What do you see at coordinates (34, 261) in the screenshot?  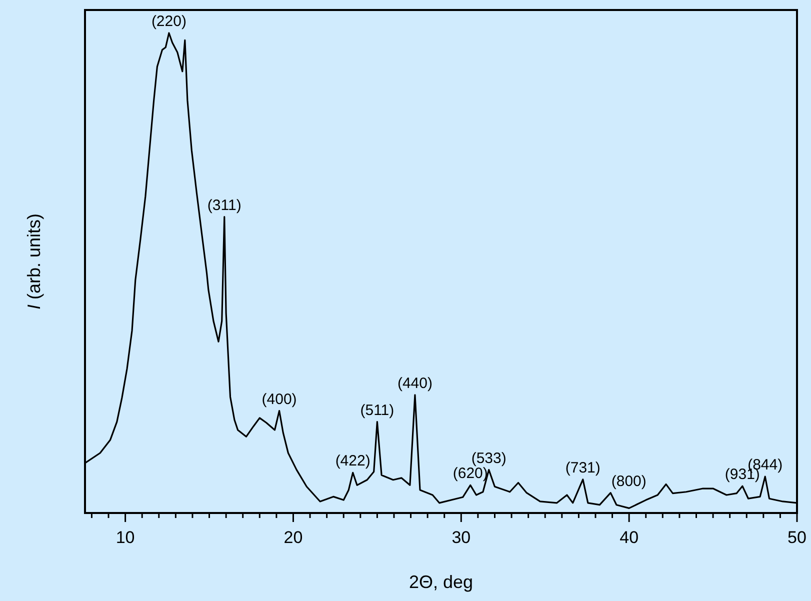 I see `y-axis-title: I (arb. units)` at bounding box center [34, 261].